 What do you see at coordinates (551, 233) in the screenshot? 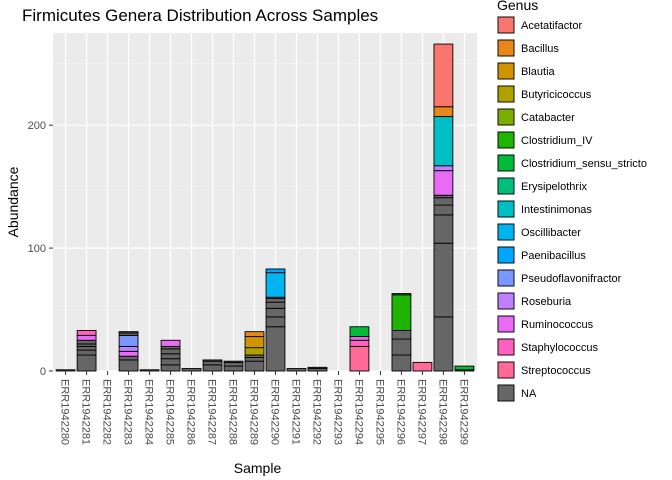
I see `legend-label: Oscillibacter` at bounding box center [551, 233].